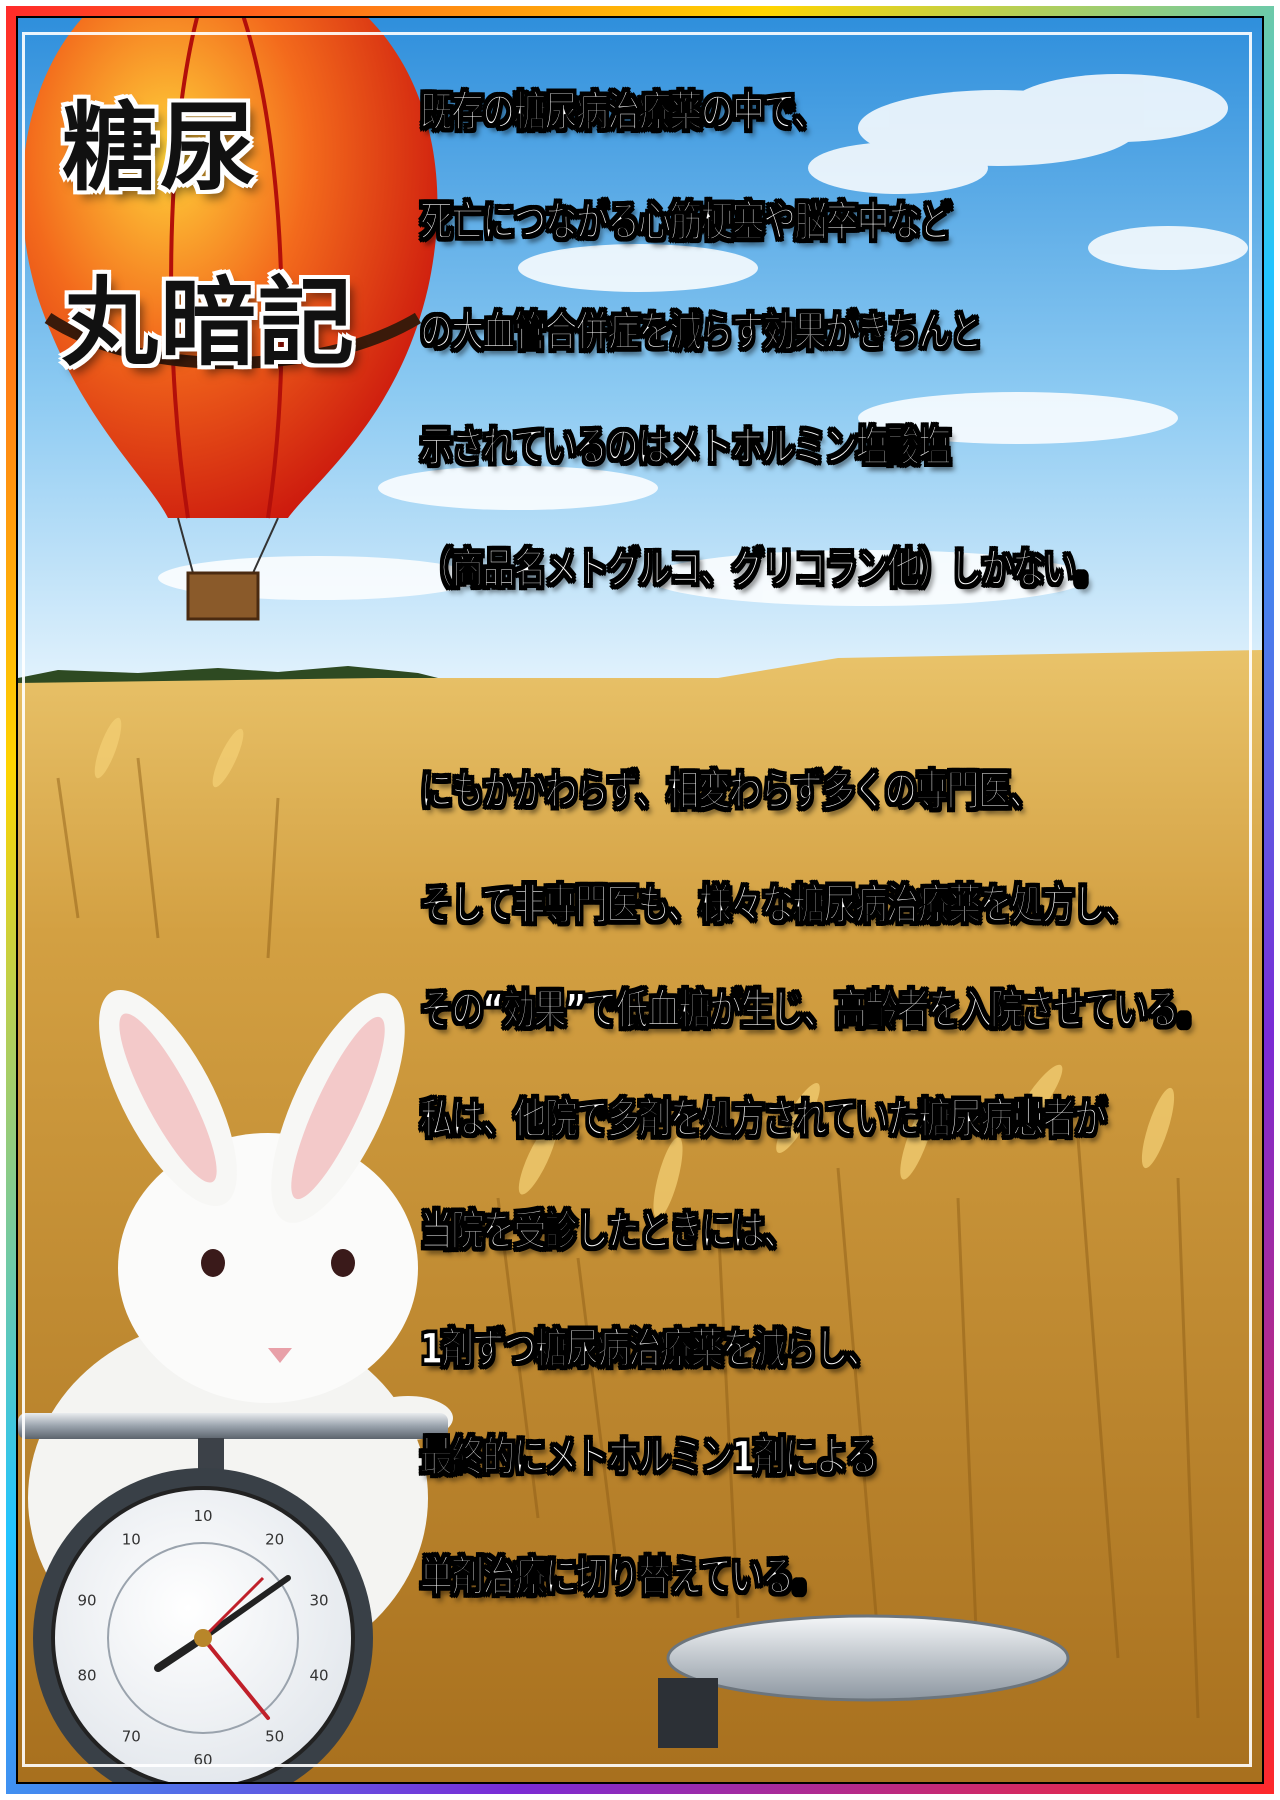  Describe the element at coordinates (86, 1676) in the screenshot. I see `dial-number: 80` at that location.